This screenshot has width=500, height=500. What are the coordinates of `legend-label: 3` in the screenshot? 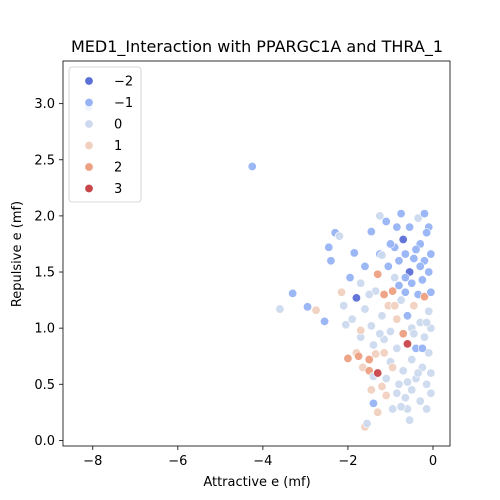 It's located at (118, 189).